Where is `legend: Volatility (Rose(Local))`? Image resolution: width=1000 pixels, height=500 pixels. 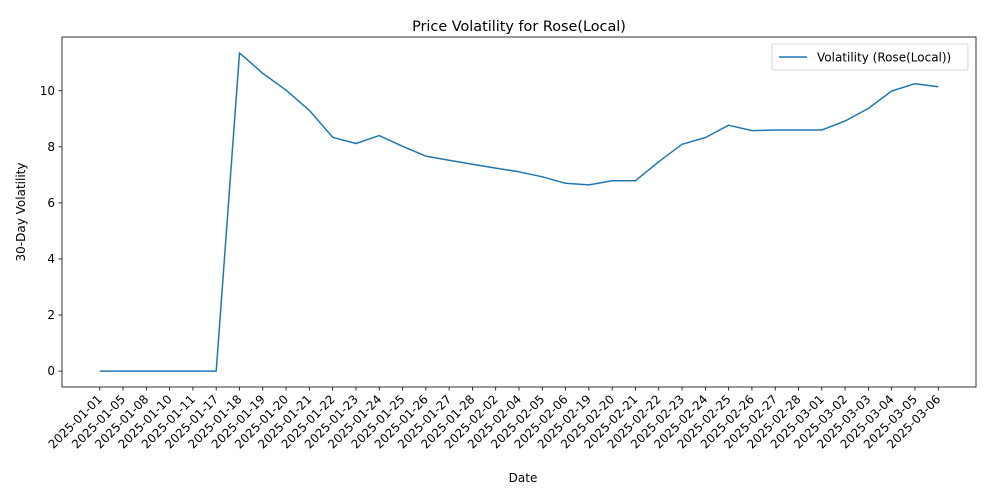
legend: Volatility (Rose(Local)) is located at coordinates (870, 57).